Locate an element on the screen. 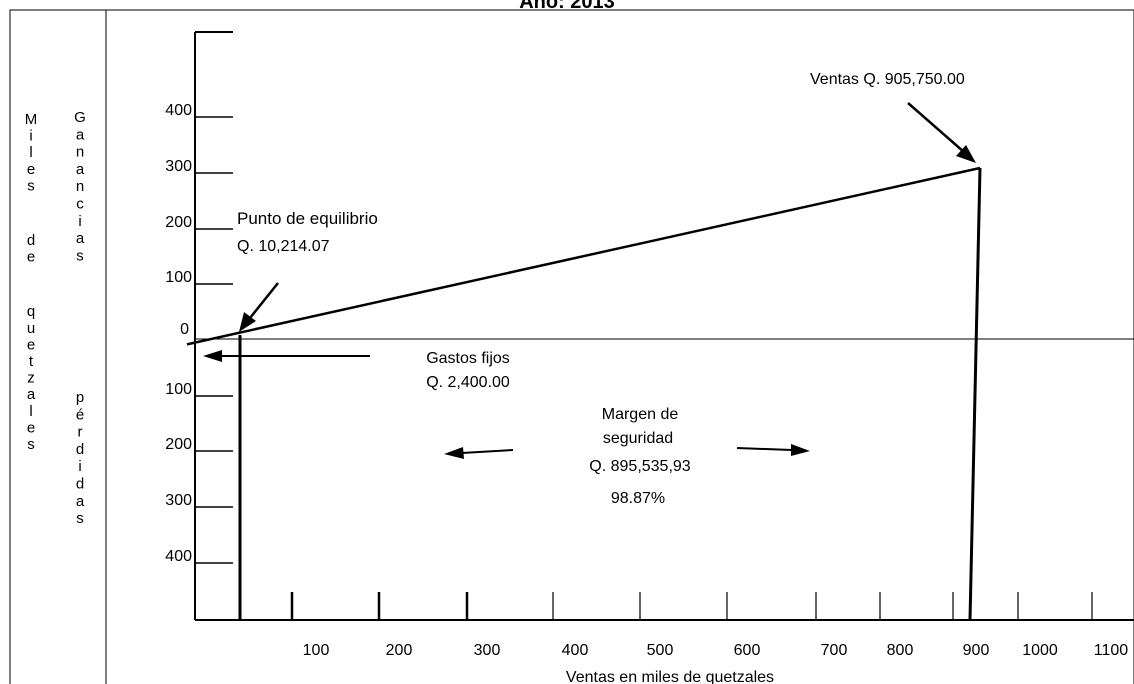  y-axis-label-left-letter: d is located at coordinates (31, 240).